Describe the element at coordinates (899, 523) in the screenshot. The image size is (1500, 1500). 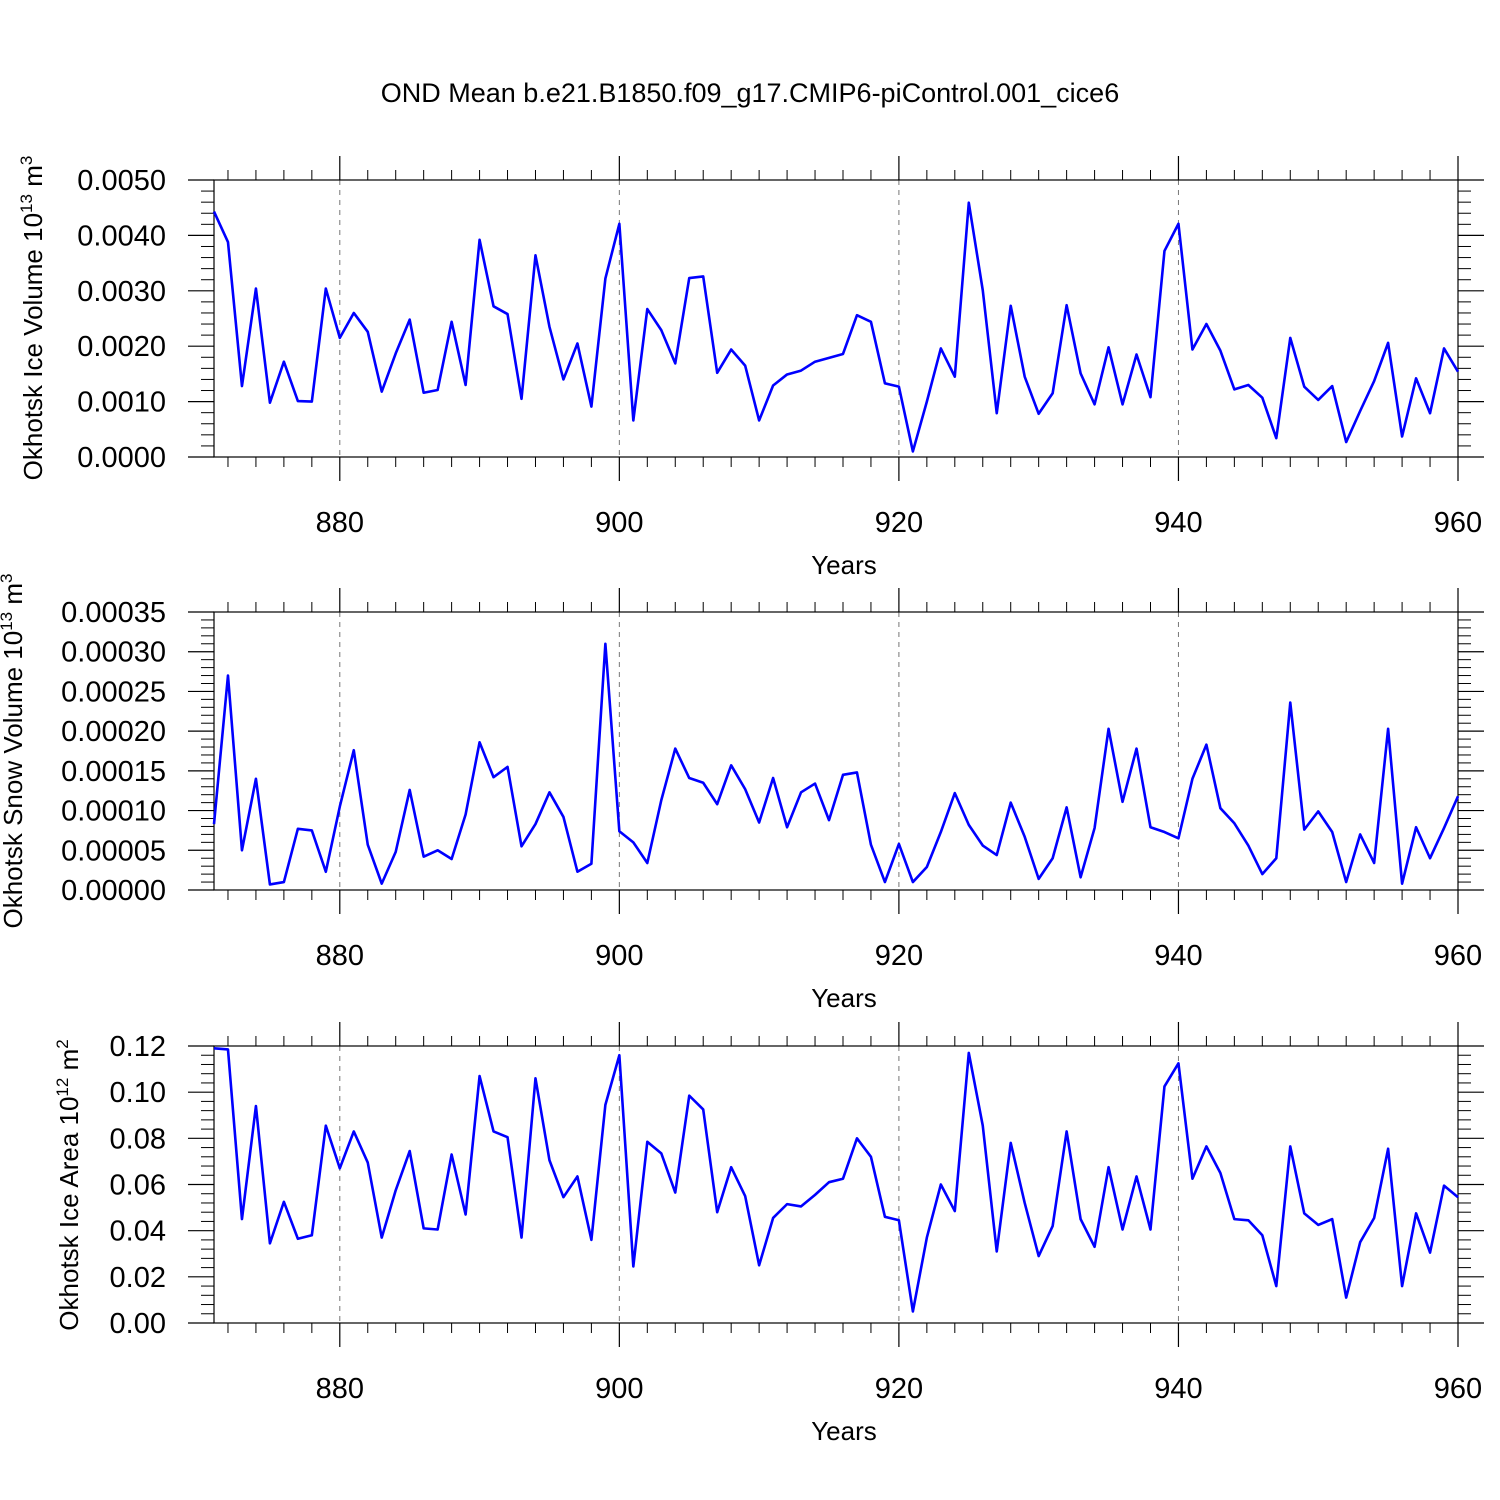
I see `x-tick-label: 920` at that location.